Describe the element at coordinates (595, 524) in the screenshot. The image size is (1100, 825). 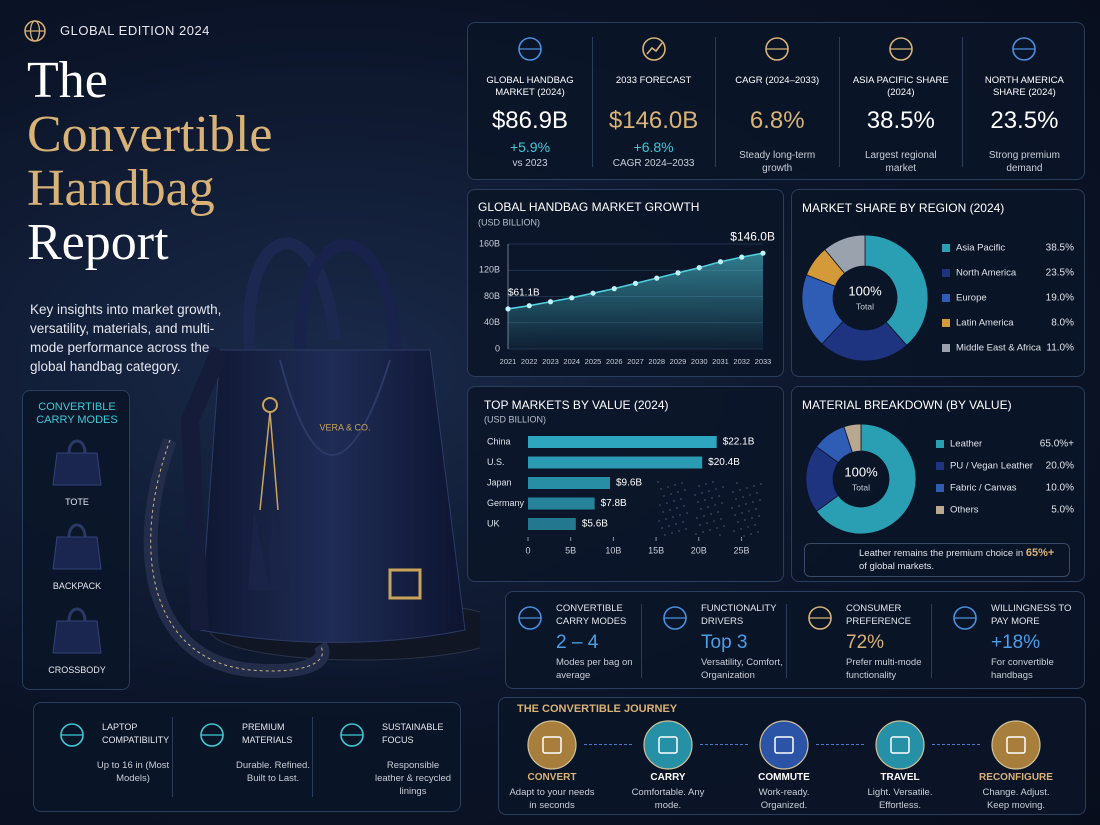
I see `value-label: $5.6B` at that location.